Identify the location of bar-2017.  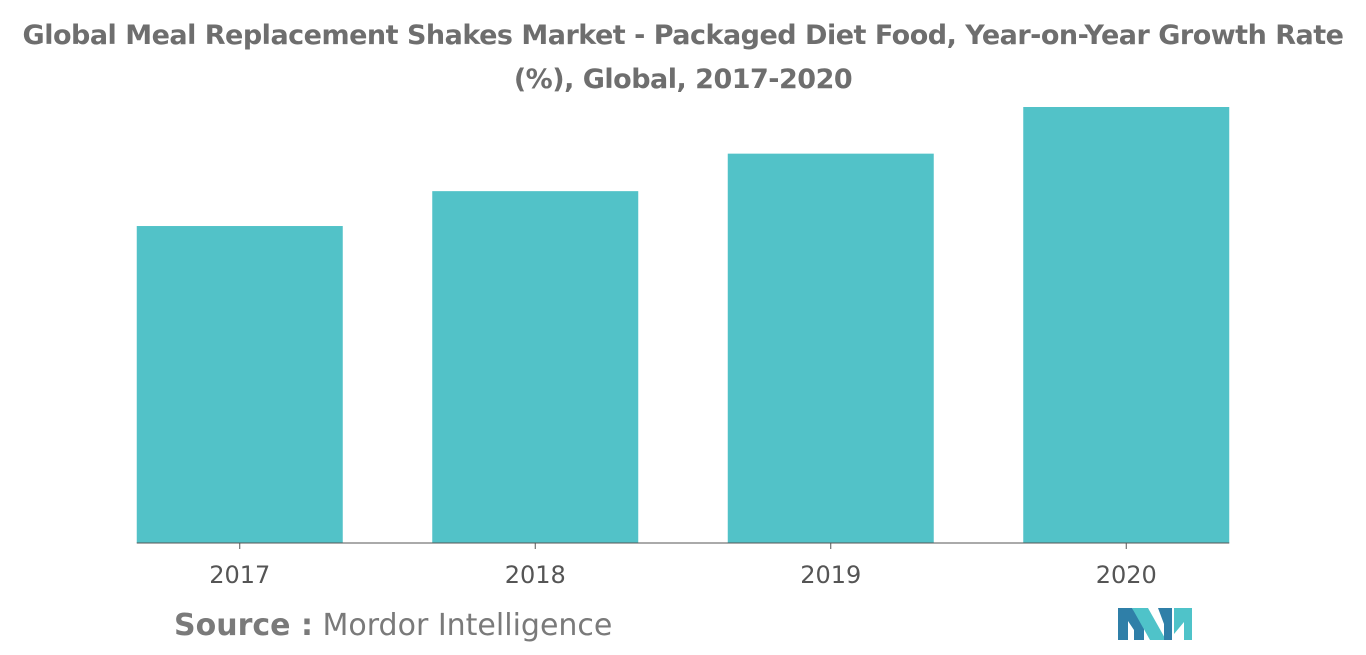
(239, 384).